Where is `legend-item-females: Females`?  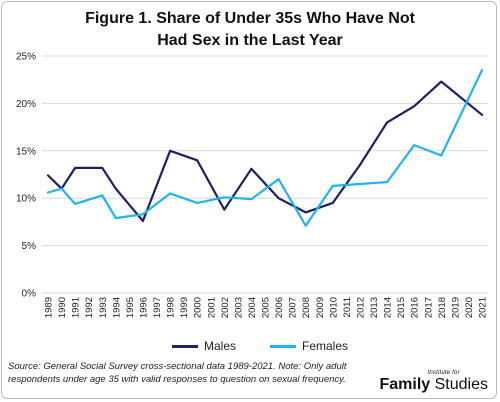 legend-item-females: Females is located at coordinates (309, 346).